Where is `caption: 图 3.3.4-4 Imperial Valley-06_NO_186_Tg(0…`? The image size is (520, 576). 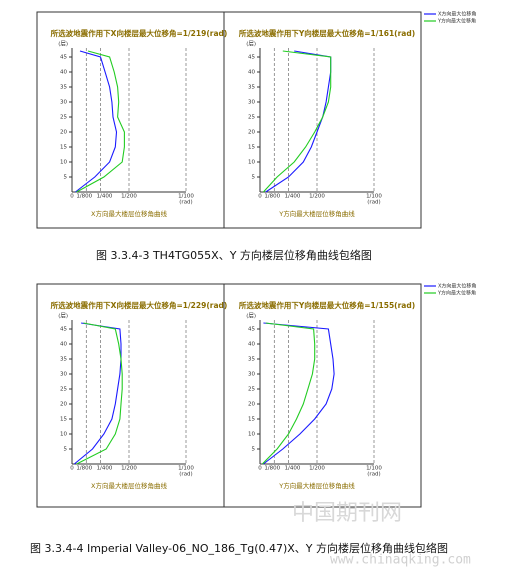 caption: 图 3.3.4-4 Imperial Valley-06_NO_186_Tg(0… is located at coordinates (239, 548).